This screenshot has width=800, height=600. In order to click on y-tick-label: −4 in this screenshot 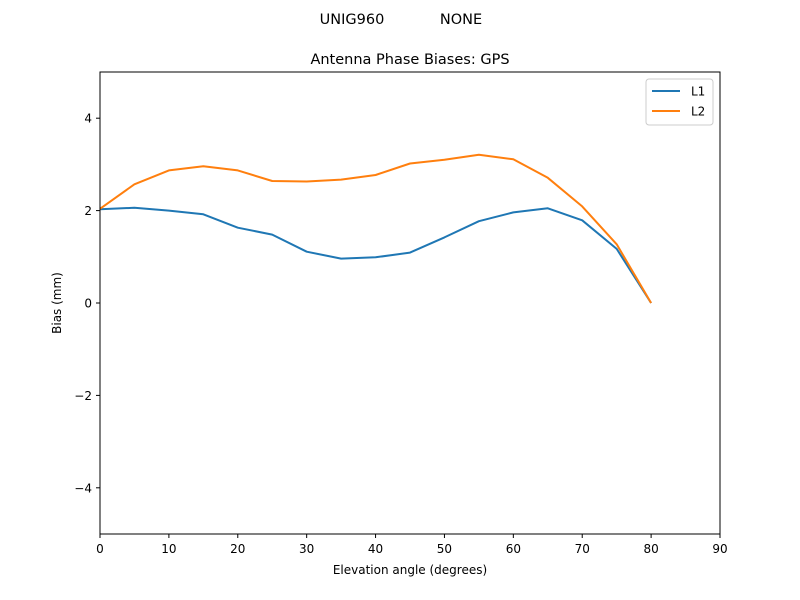, I will do `click(83, 488)`.